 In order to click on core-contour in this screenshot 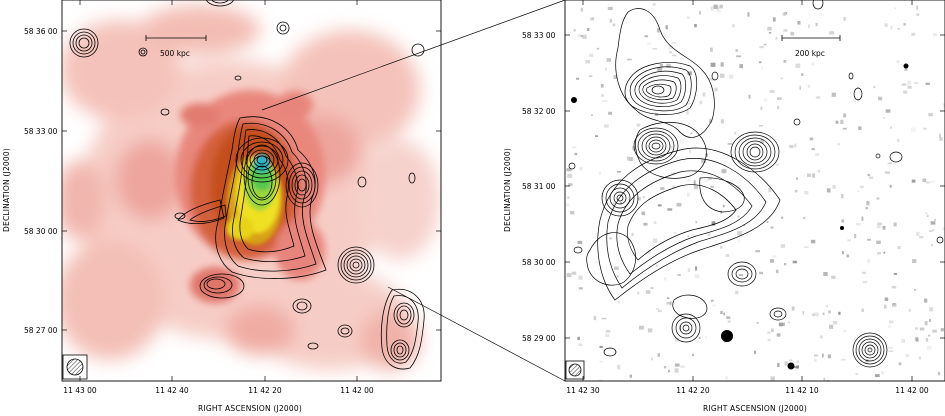, I will do `click(262, 160)`.